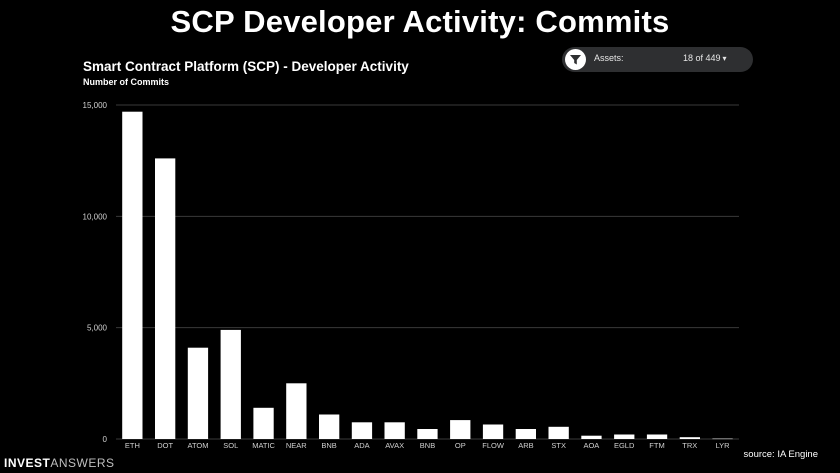 The image size is (840, 473). Describe the element at coordinates (724, 58) in the screenshot. I see `chevron-down-icon: ▾` at that location.